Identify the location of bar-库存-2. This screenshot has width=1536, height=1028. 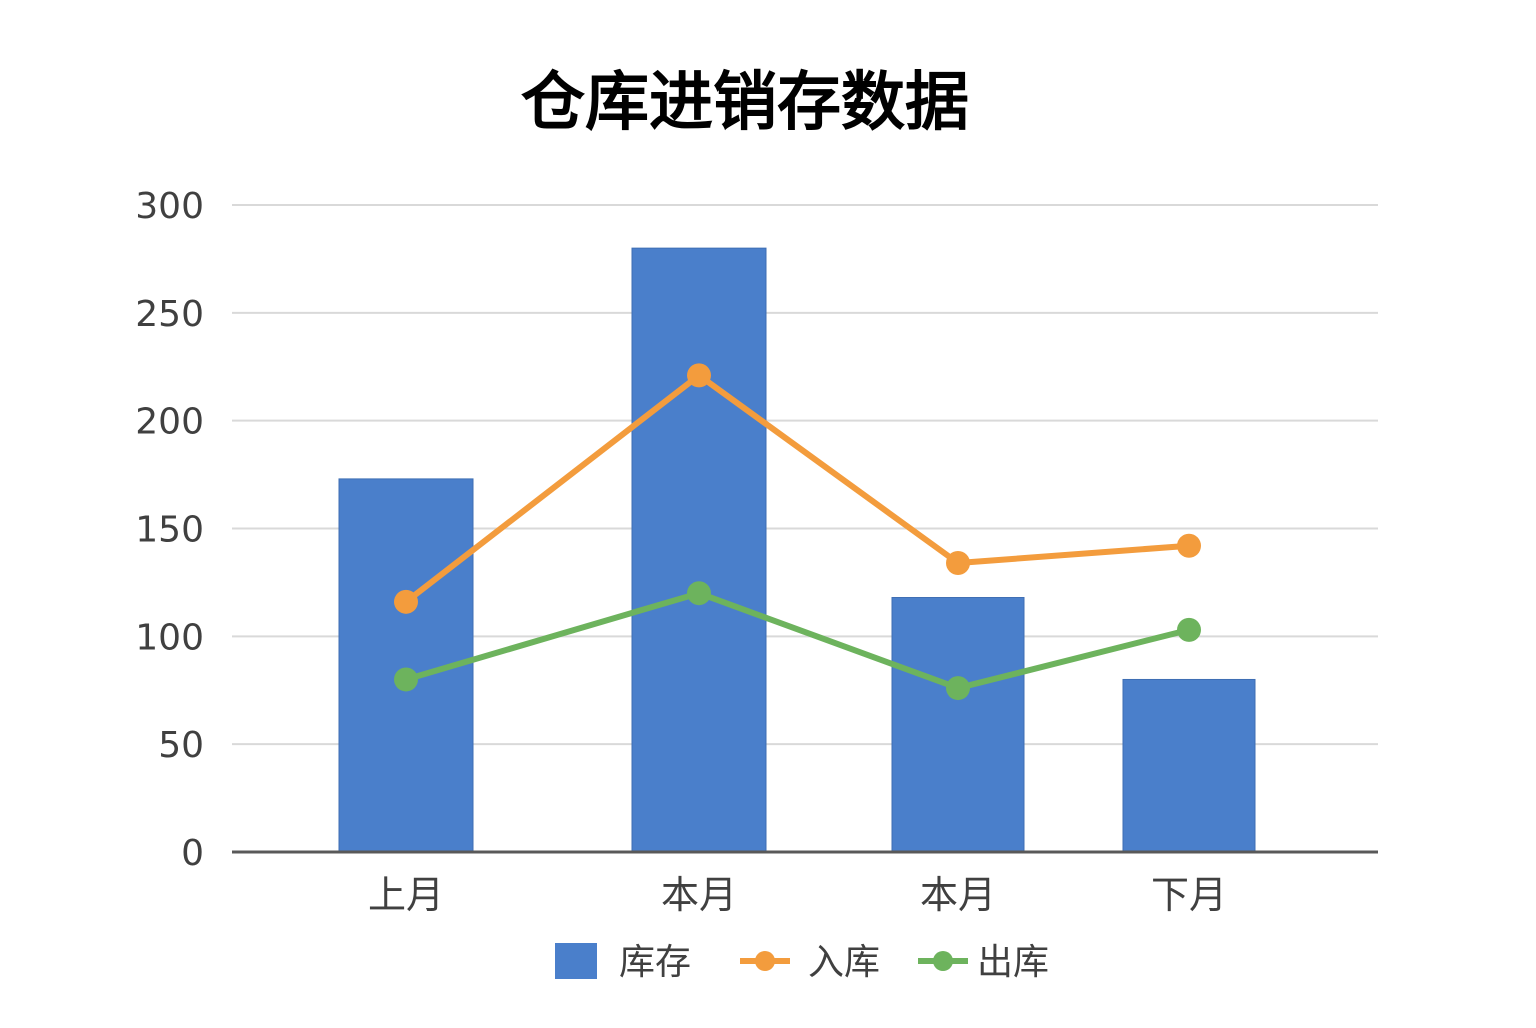
(958, 725).